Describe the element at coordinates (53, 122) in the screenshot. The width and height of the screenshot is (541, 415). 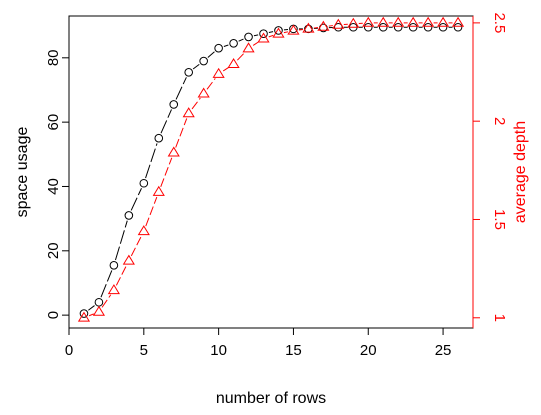
I see `y-left-tick-label: 60` at that location.